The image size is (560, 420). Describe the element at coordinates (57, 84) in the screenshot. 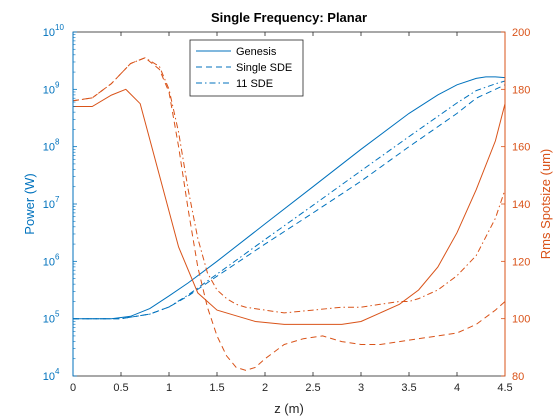

I see `left-y-tick-exponent: 9` at that location.